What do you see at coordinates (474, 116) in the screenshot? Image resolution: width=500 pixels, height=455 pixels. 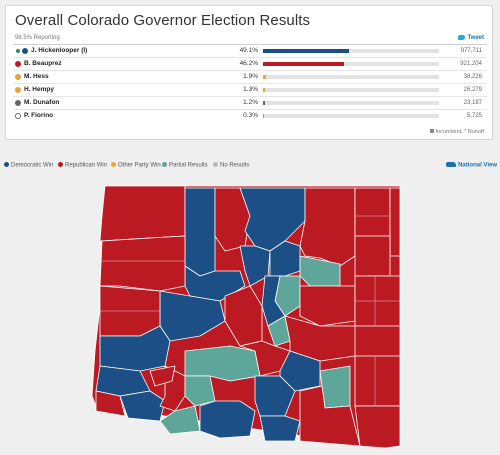 I see `candidate-votes: 5,725` at bounding box center [474, 116].